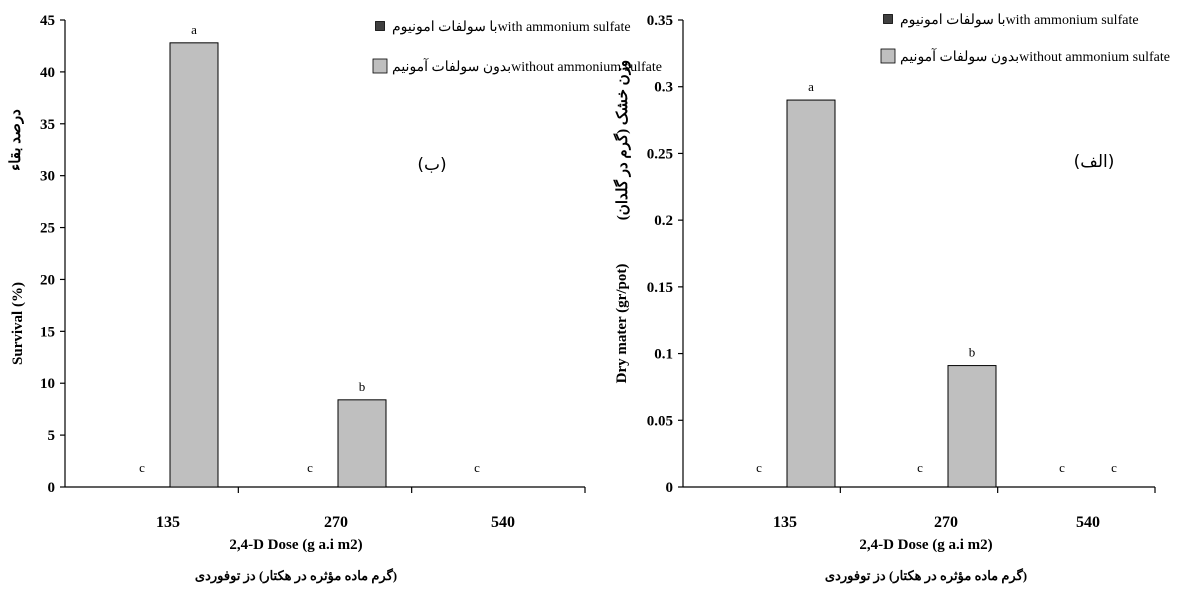 The height and width of the screenshot is (593, 1177). What do you see at coordinates (1094, 162) in the screenshot?
I see `panel-label: (الف)` at bounding box center [1094, 162].